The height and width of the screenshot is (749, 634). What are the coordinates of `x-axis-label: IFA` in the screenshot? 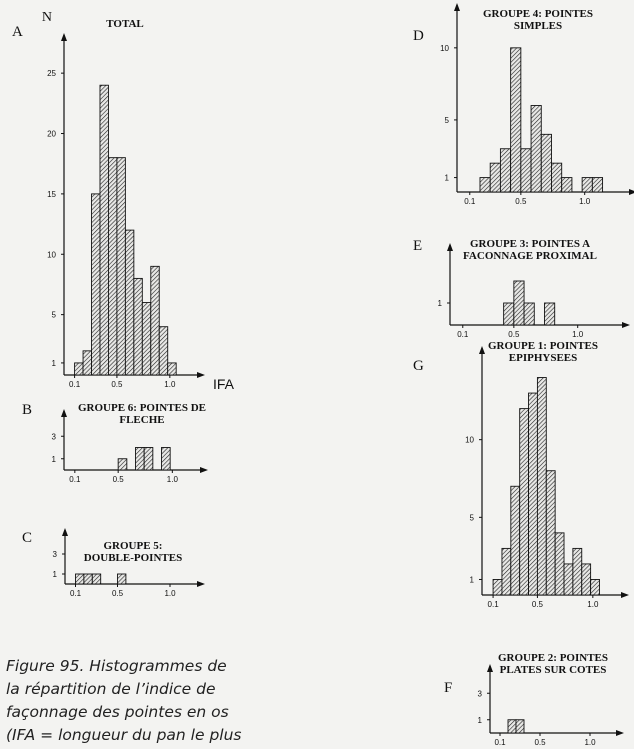 It's located at (224, 384).